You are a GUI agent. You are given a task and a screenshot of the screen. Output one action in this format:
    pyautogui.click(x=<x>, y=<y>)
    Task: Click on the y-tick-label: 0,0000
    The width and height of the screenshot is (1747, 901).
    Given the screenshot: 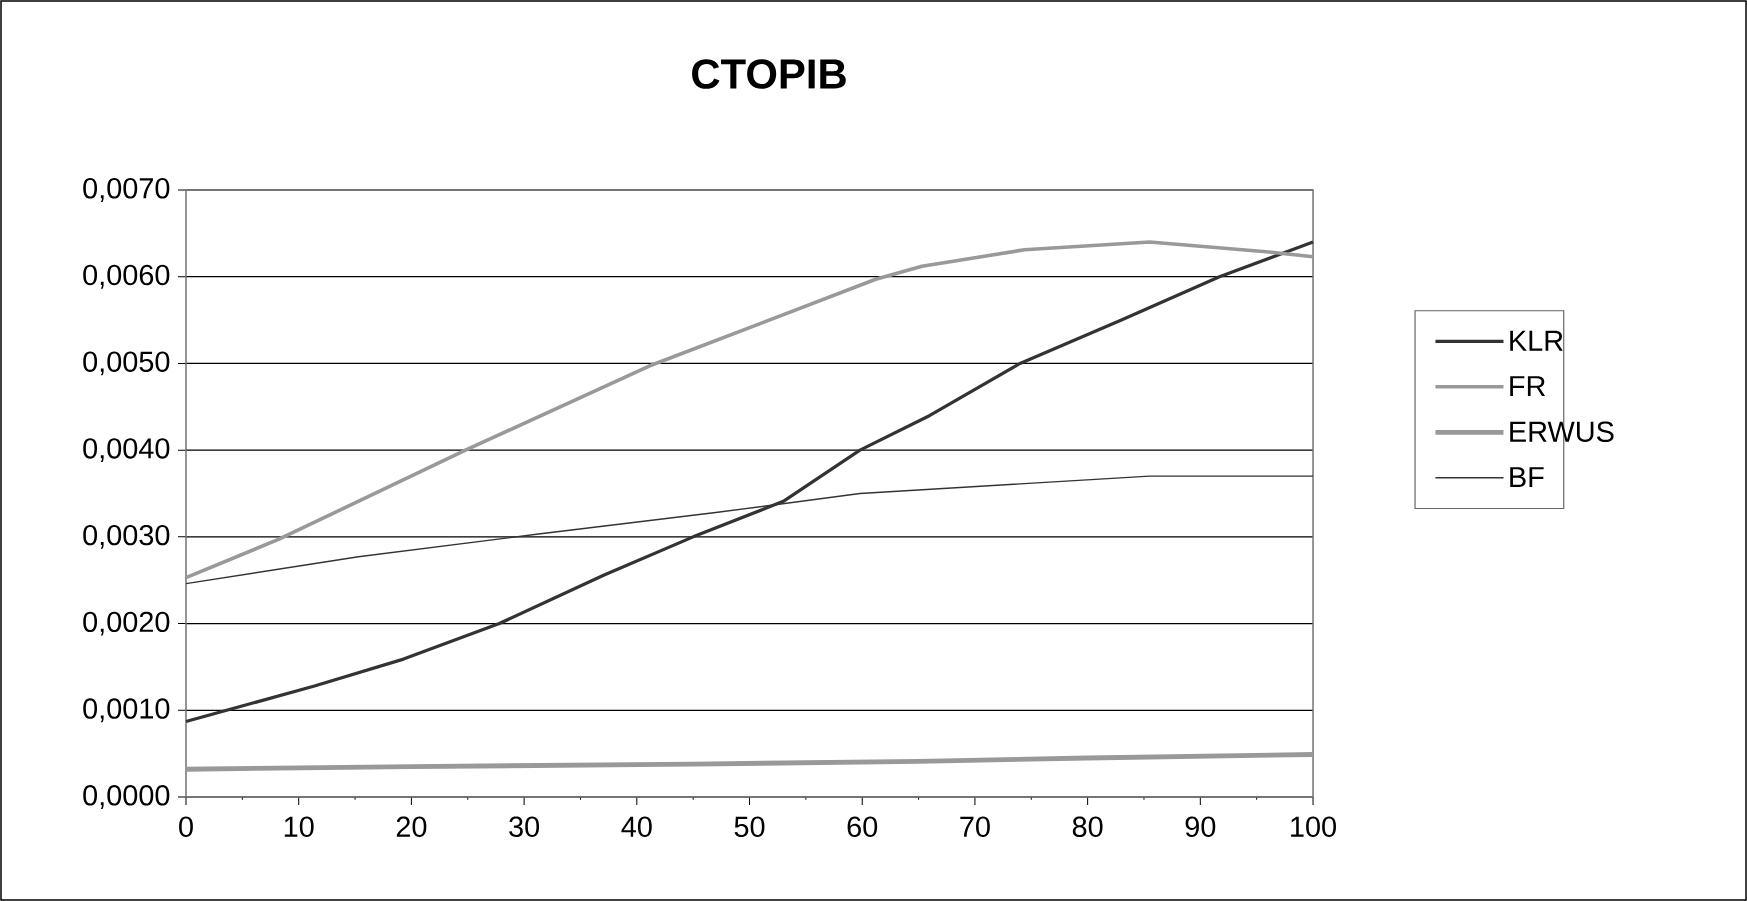 What is the action you would take?
    pyautogui.click(x=126, y=797)
    